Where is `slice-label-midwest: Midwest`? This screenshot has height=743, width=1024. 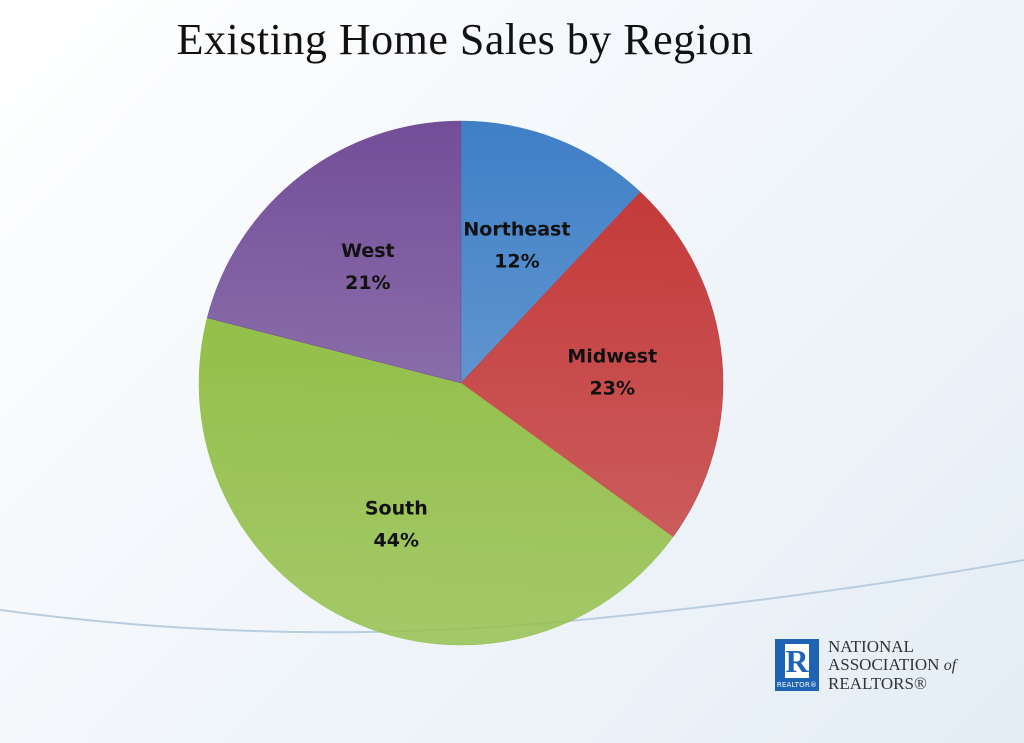
slice-label-midwest: Midwest is located at coordinates (612, 357).